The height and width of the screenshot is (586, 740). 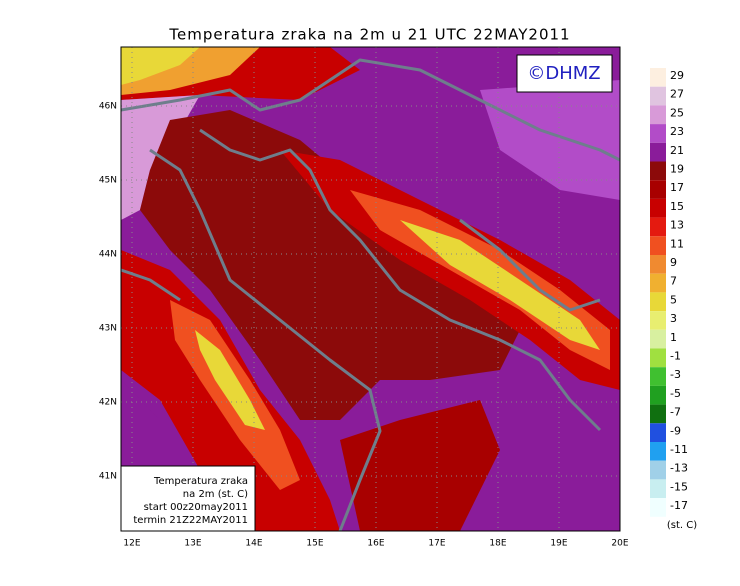 I want to click on colorbar-label: -5, so click(x=675, y=393).